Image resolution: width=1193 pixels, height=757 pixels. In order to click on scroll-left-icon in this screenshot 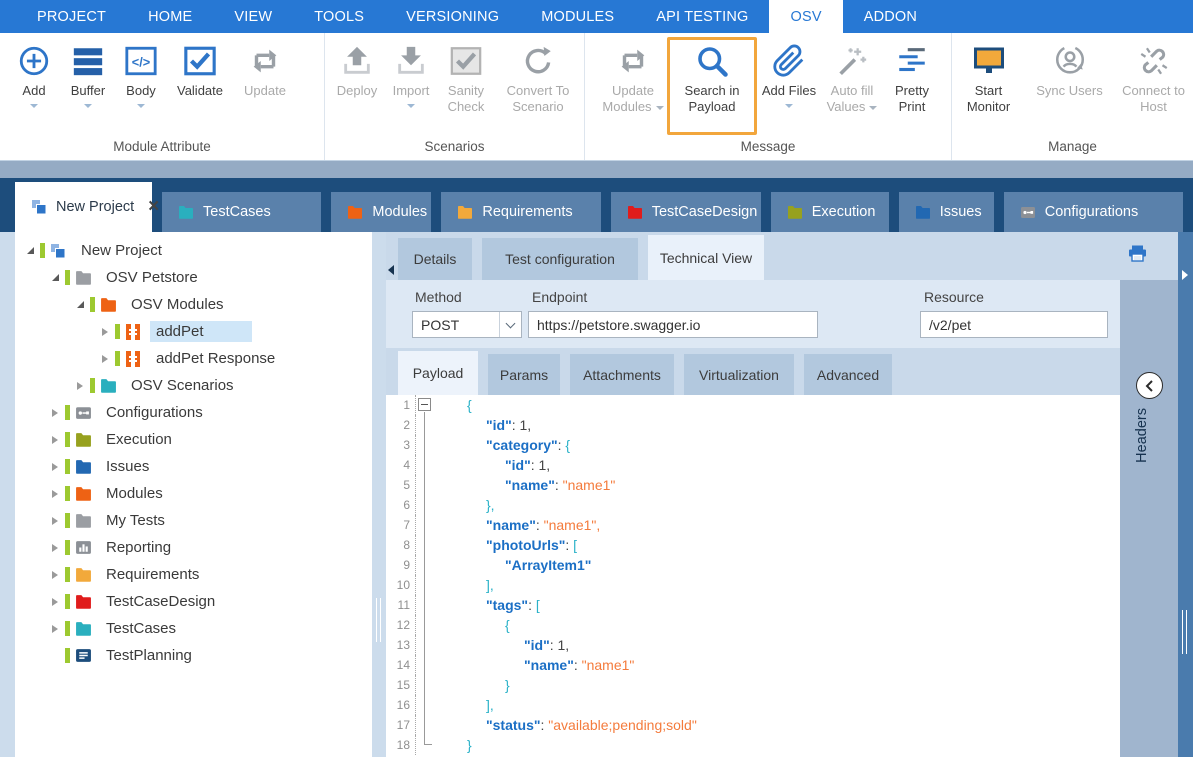, I will do `click(391, 270)`.